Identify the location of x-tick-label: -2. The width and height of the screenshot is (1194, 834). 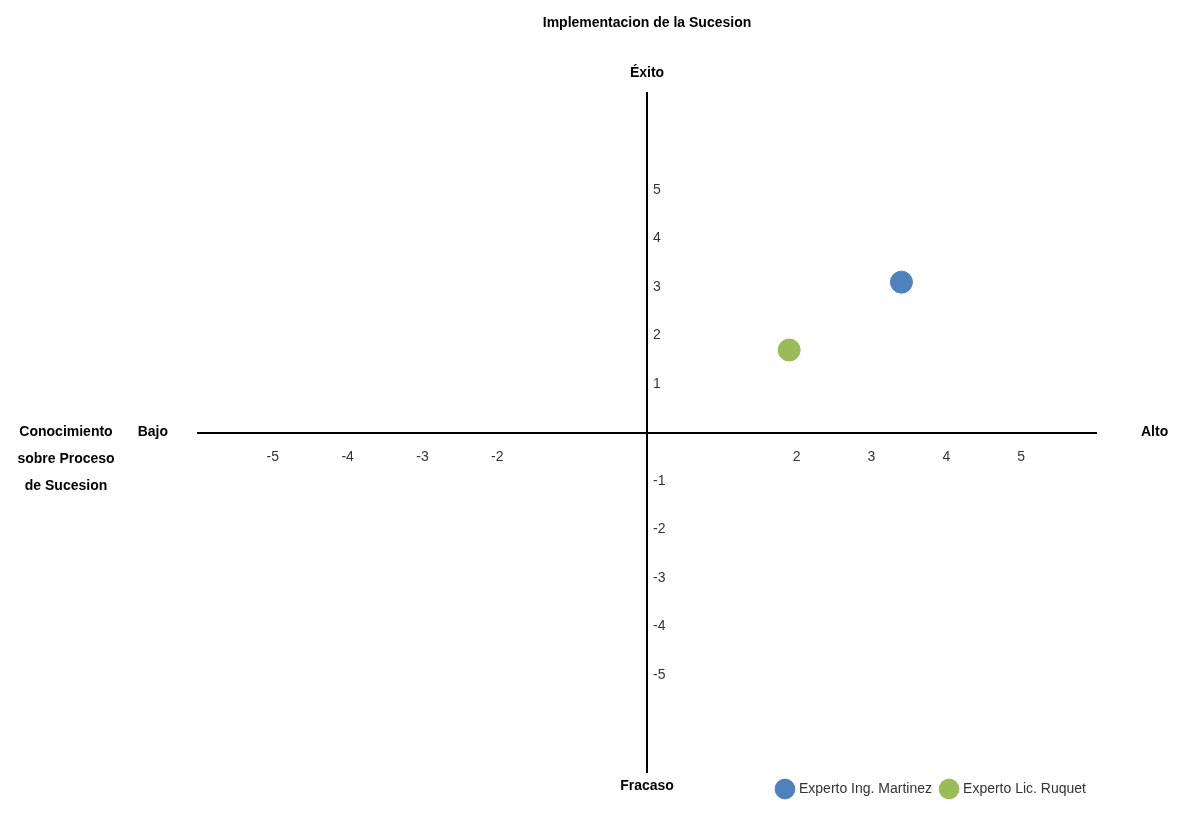
(497, 455).